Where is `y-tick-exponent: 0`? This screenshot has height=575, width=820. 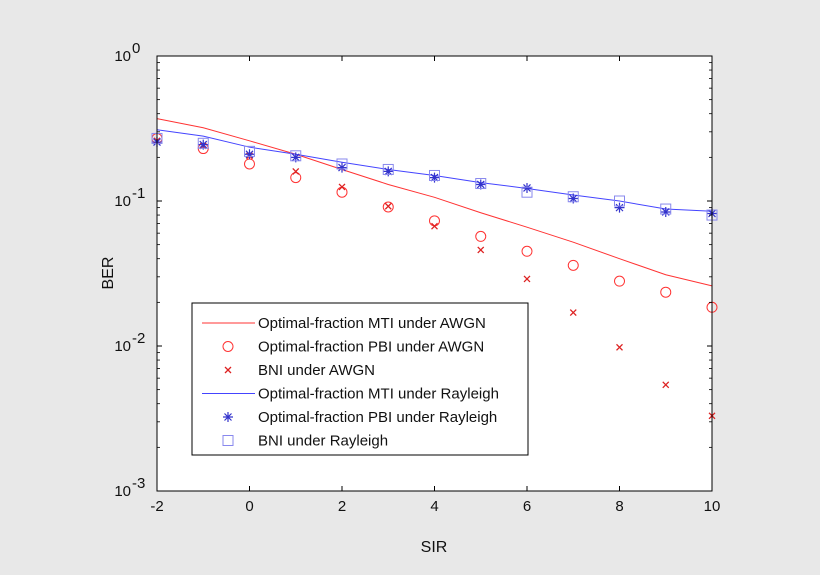
y-tick-exponent: 0 is located at coordinates (136, 48).